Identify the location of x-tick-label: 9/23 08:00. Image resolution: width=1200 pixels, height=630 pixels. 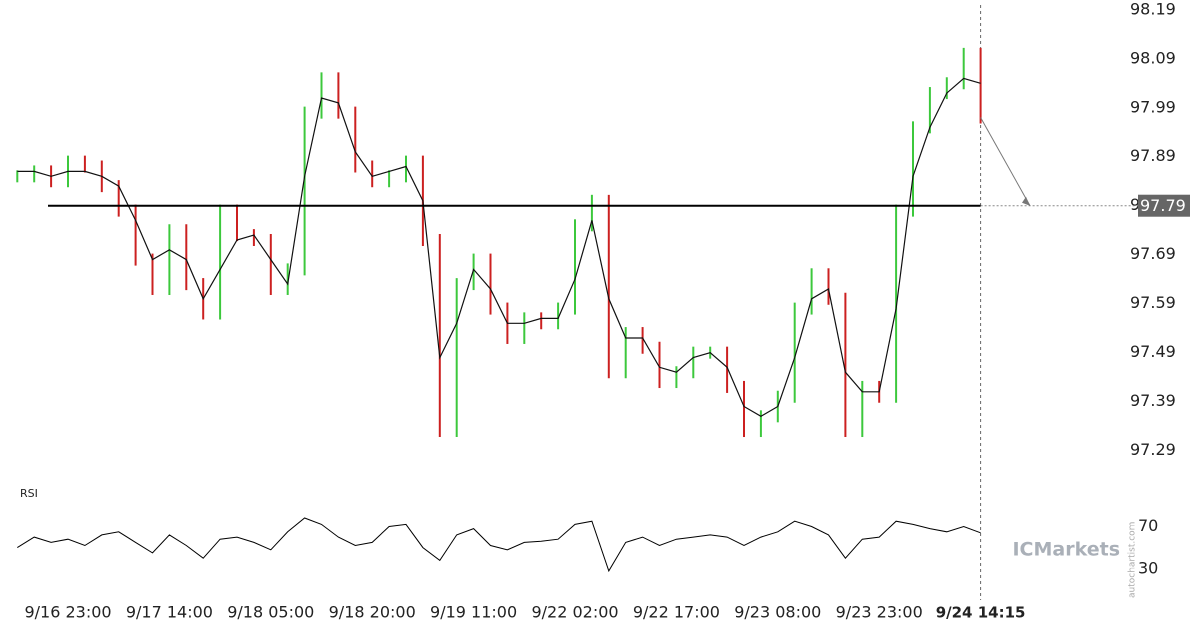
(777, 612).